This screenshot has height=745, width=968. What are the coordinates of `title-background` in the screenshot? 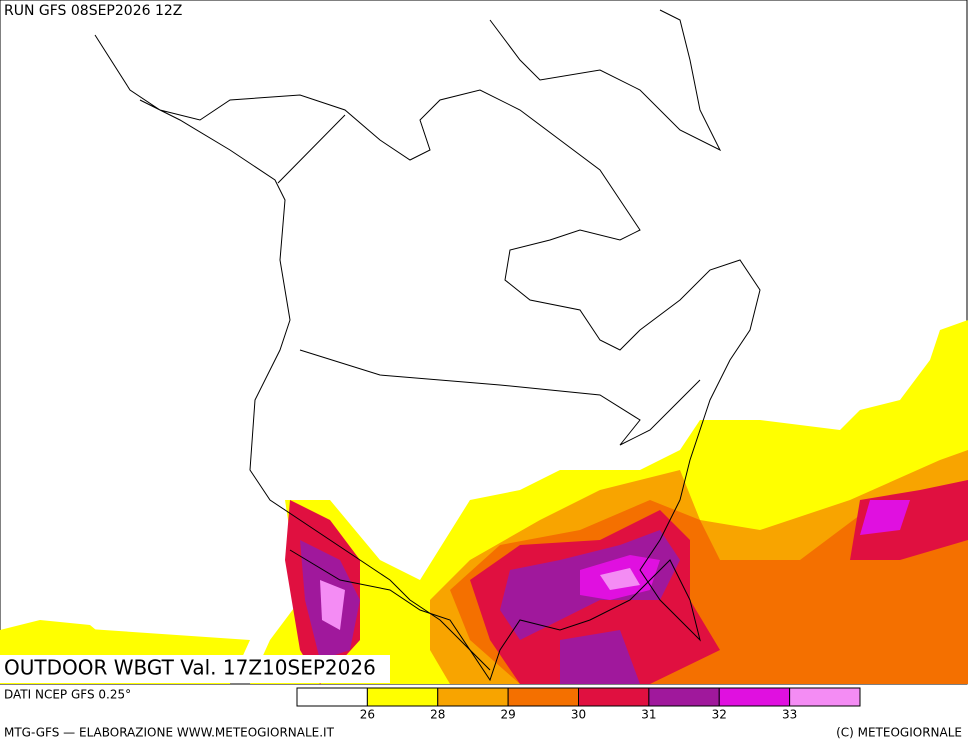 It's located at (195, 669).